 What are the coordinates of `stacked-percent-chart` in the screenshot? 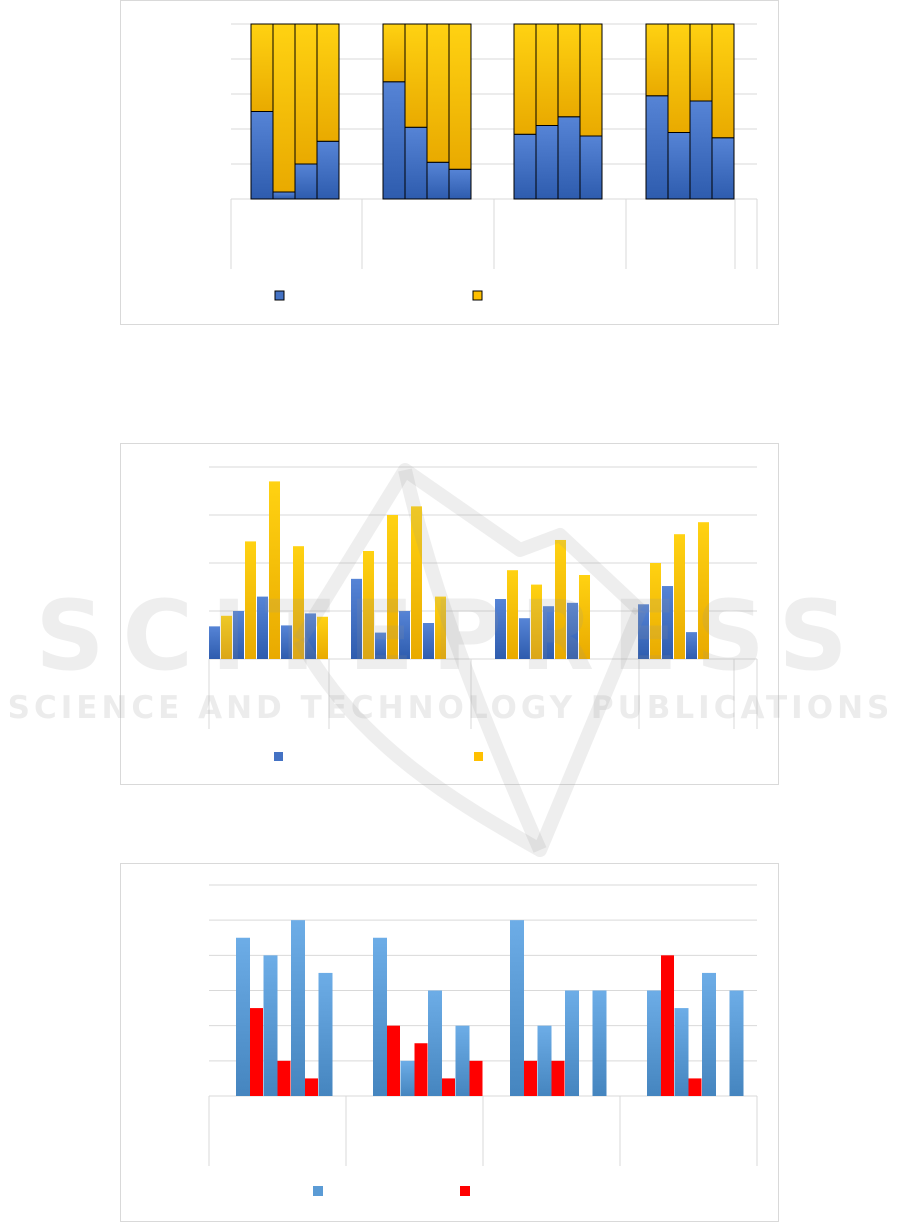 It's located at (494, 162).